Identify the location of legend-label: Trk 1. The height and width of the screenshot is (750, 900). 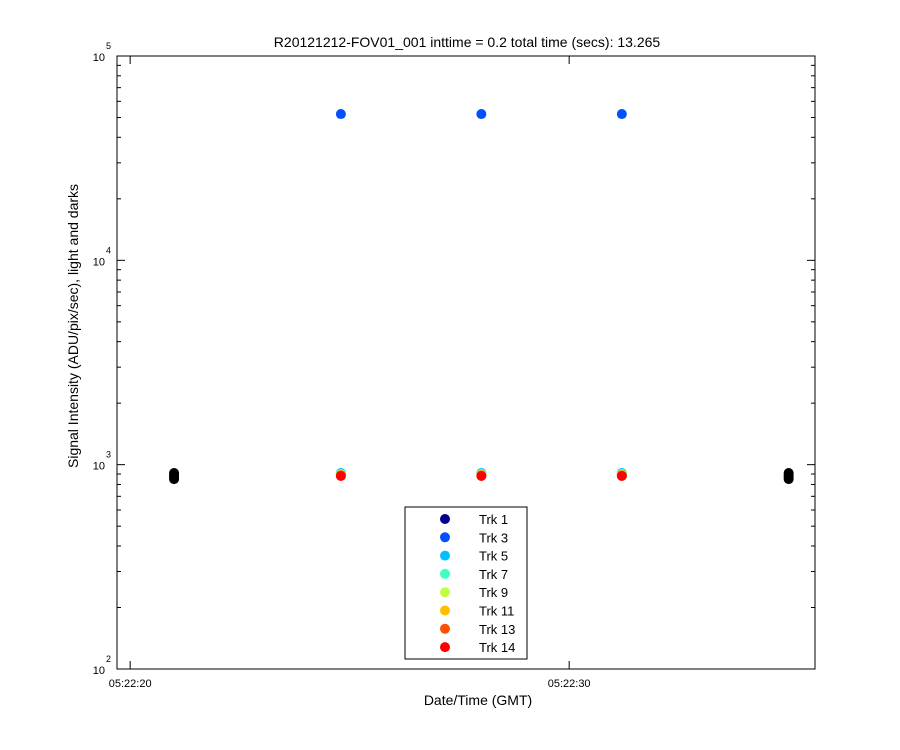
(493, 519).